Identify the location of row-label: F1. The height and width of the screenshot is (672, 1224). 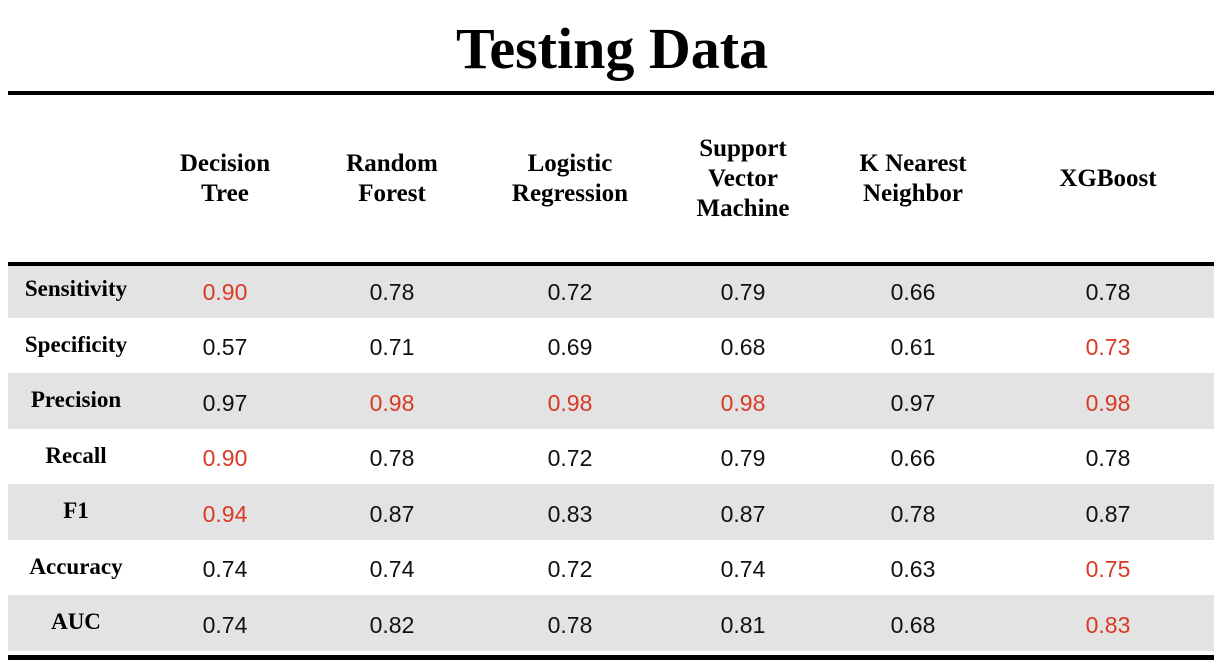
(76, 510).